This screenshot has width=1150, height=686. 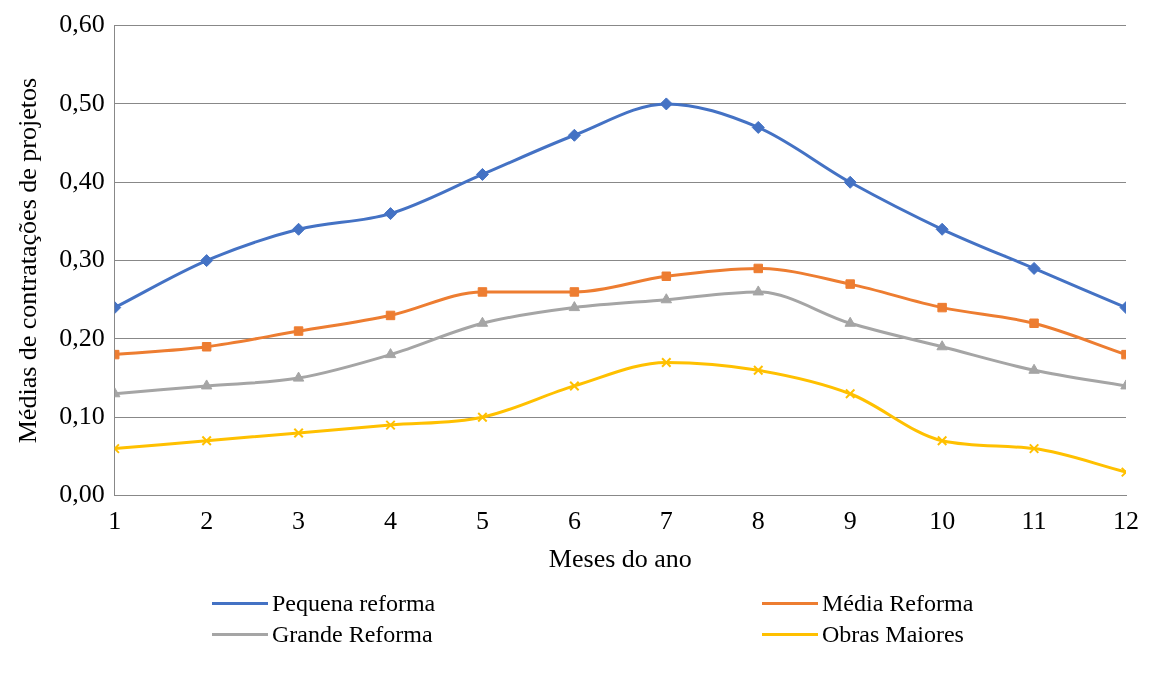 What do you see at coordinates (207, 521) in the screenshot?
I see `x-tick-label: 2` at bounding box center [207, 521].